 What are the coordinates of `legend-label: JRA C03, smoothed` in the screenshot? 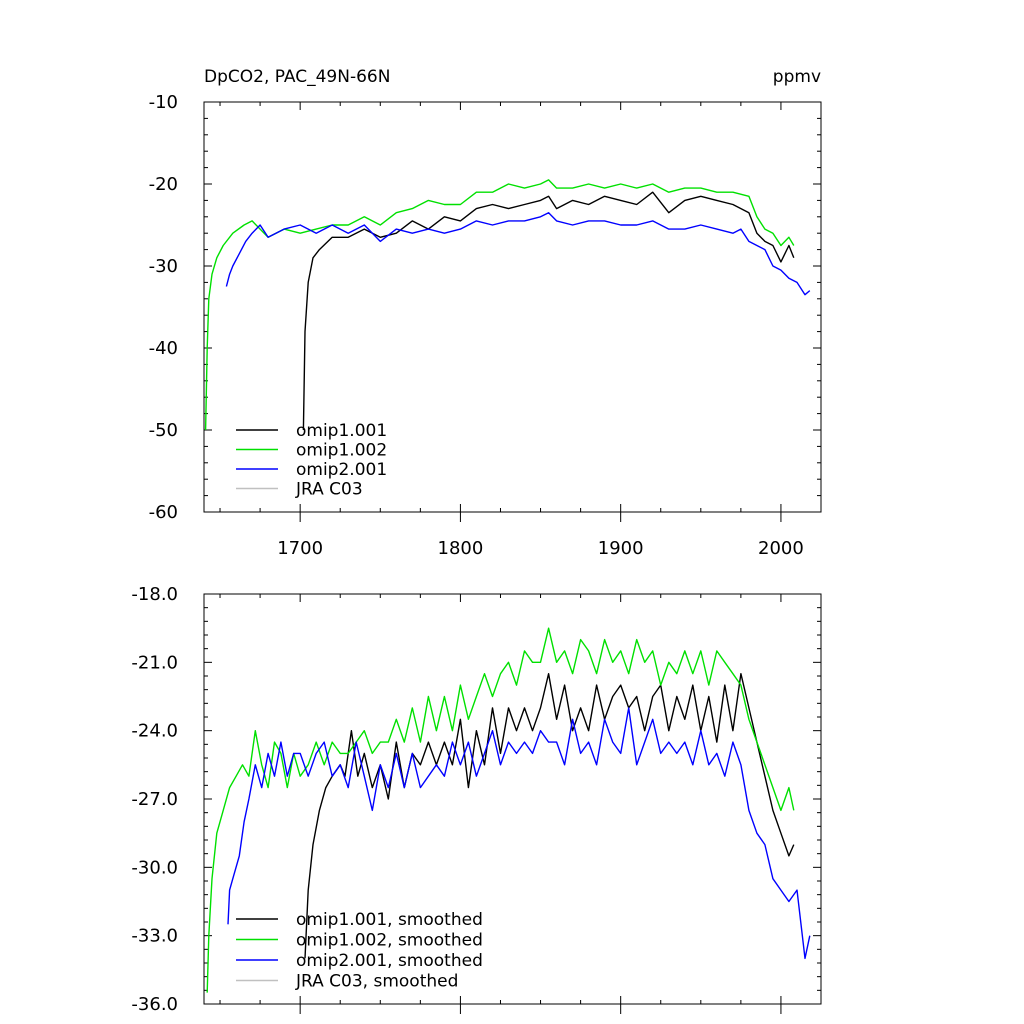 It's located at (376, 982).